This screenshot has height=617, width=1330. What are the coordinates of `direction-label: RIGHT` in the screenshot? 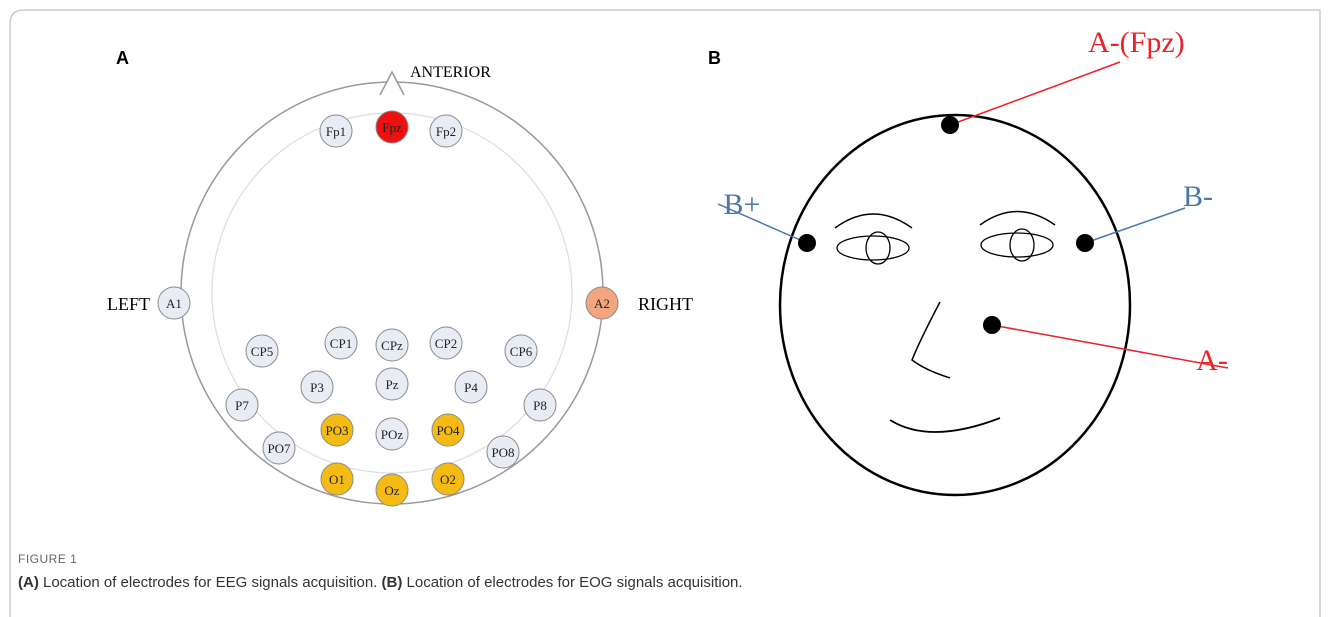 It's located at (665, 304).